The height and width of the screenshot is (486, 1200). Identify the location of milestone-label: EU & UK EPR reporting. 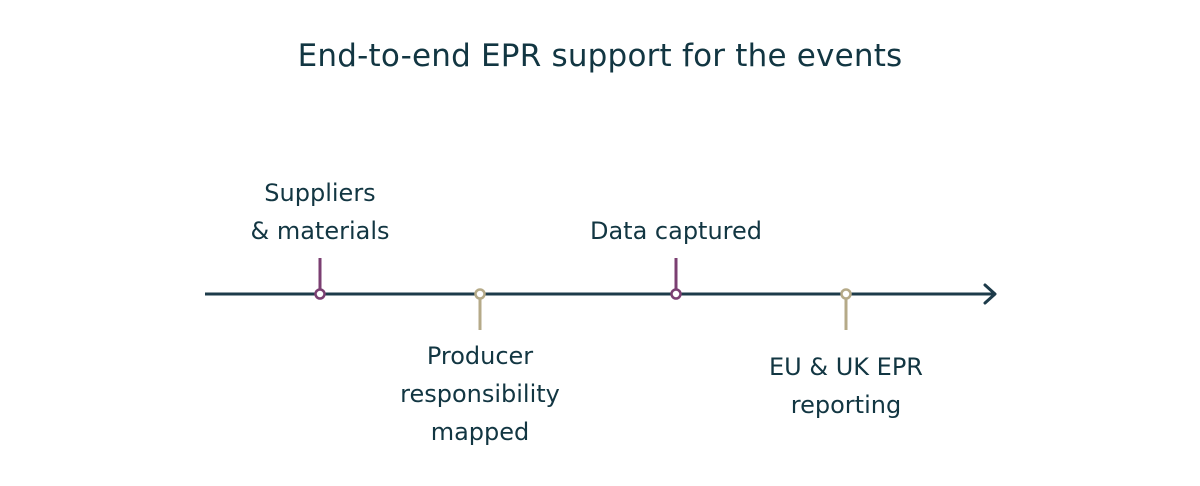
(846, 386).